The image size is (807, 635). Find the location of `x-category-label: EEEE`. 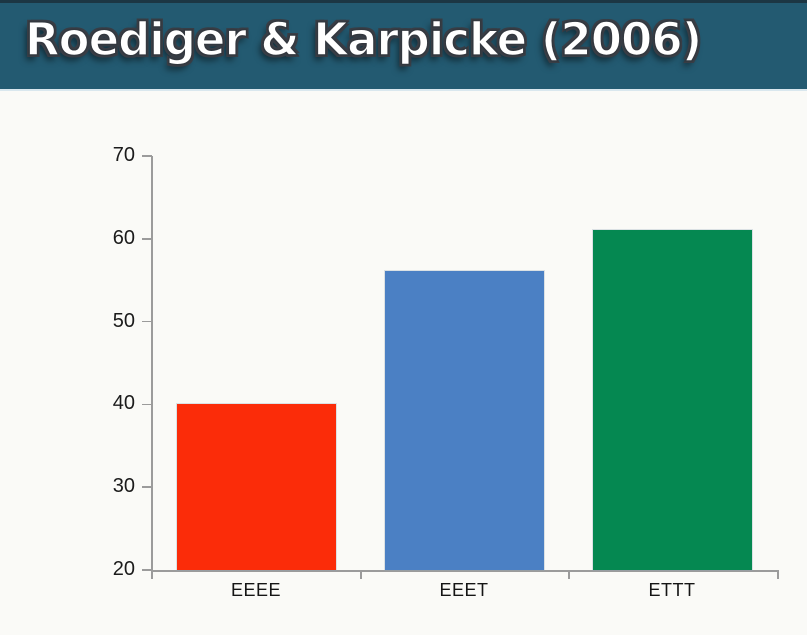

x-category-label: EEEE is located at coordinates (256, 590).